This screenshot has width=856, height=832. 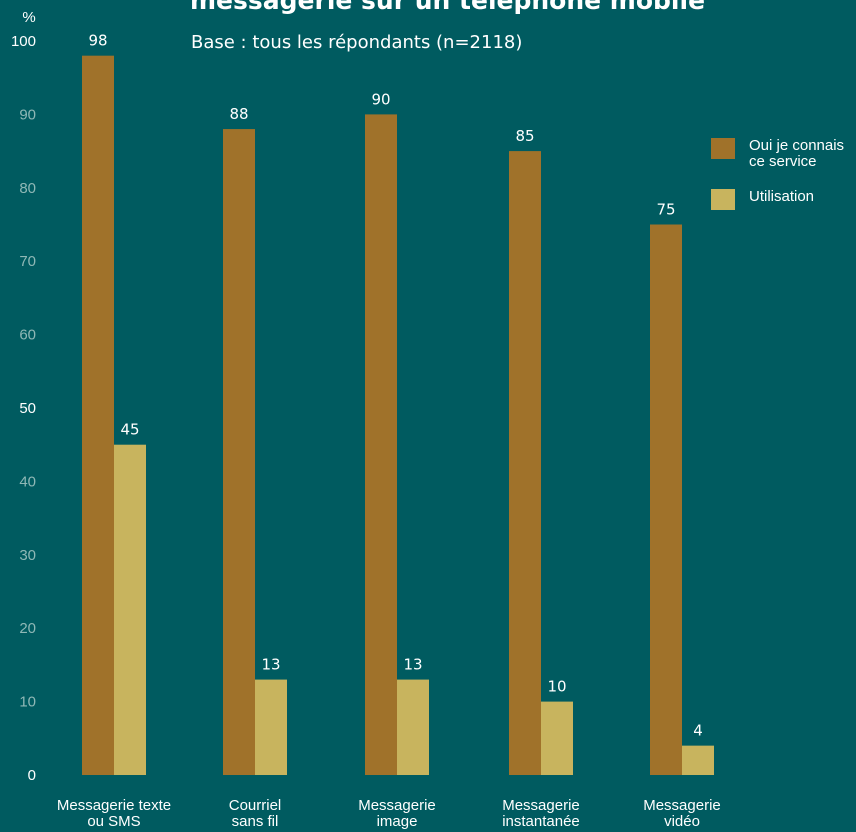 What do you see at coordinates (380, 99) in the screenshot?
I see `data-label: 90` at bounding box center [380, 99].